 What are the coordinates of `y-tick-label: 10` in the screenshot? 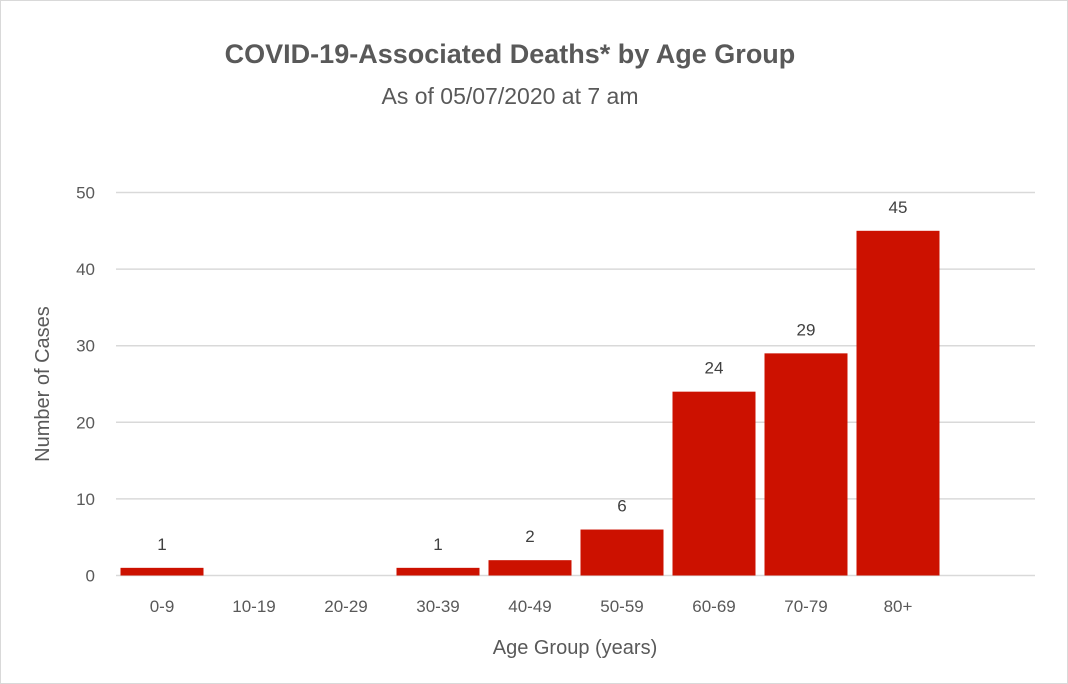 It's located at (85, 499).